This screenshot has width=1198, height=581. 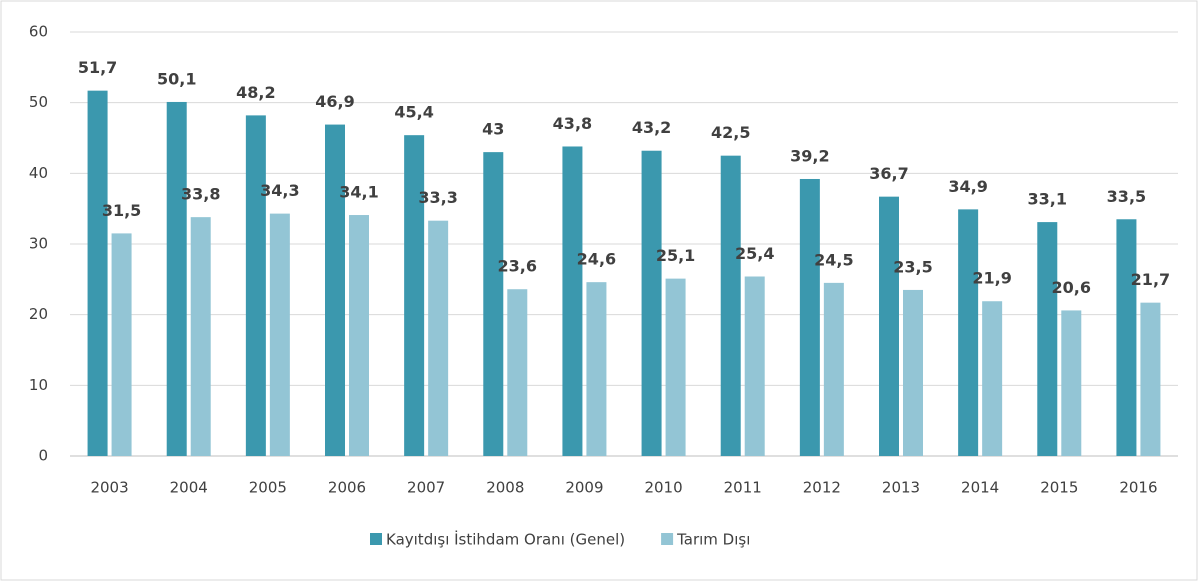 What do you see at coordinates (1150, 279) in the screenshot?
I see `value-label: 21,7` at bounding box center [1150, 279].